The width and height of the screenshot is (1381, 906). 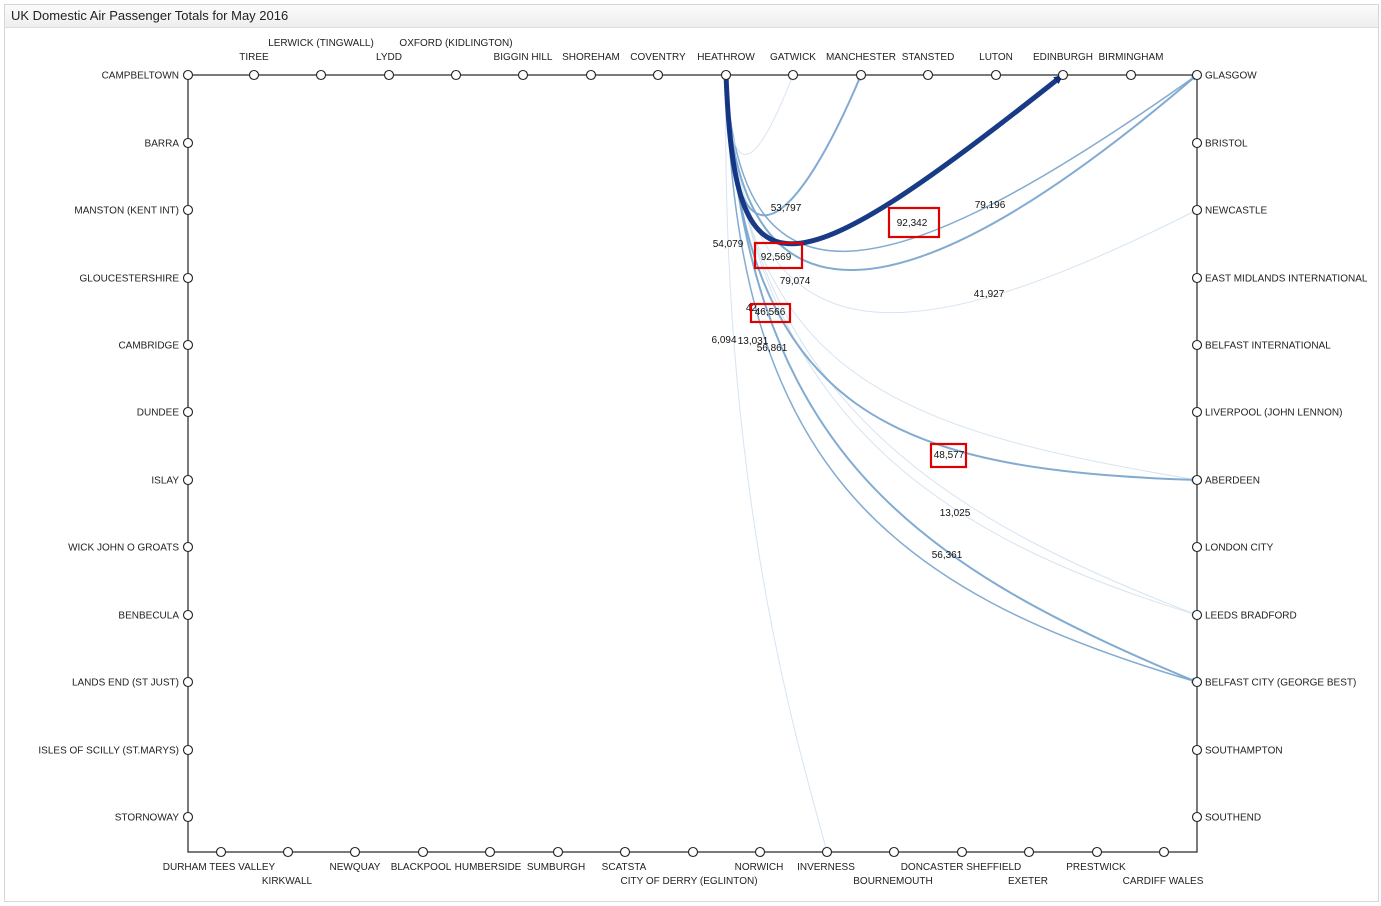 I want to click on node-london-city, so click(x=1197, y=547).